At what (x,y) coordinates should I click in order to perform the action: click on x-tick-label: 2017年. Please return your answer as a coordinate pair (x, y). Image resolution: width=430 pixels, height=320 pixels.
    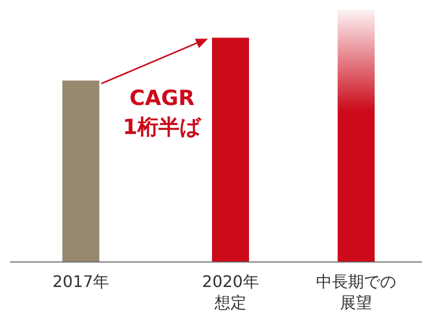
    Looking at the image, I should click on (81, 281).